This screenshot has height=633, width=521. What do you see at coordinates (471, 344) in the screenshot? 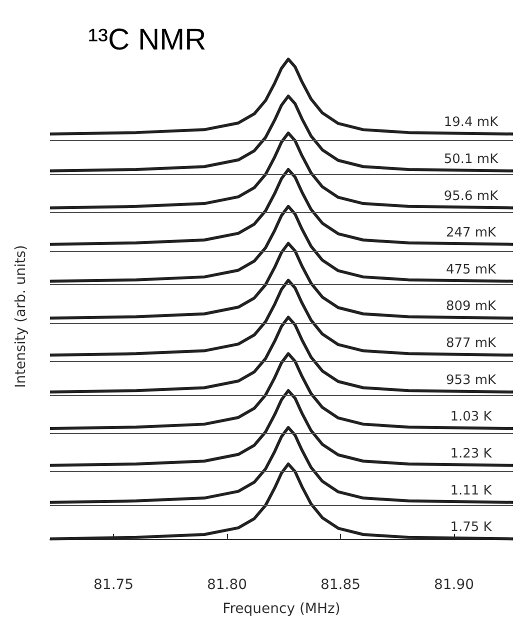
I see `series-label: 877 mK` at bounding box center [471, 344].